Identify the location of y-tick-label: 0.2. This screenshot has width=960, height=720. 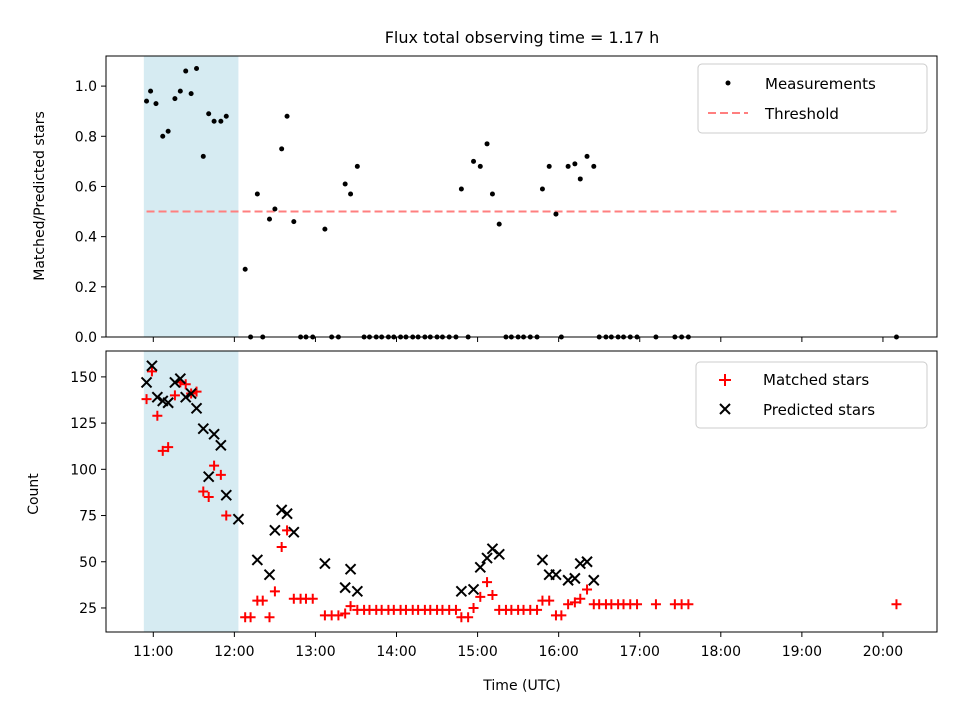
(86, 288).